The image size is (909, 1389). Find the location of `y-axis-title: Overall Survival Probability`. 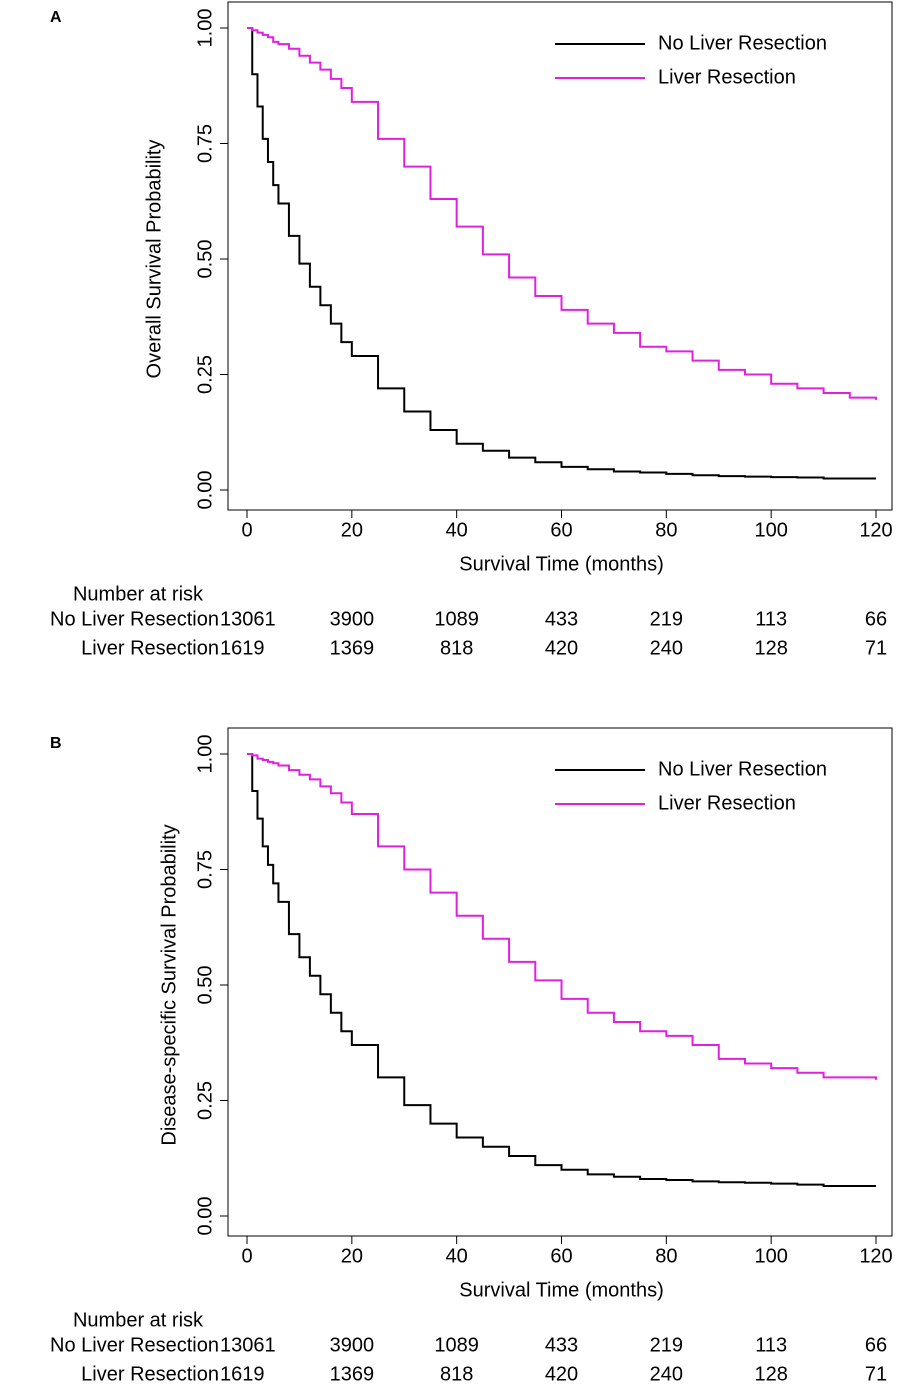

y-axis-title: Overall Survival Probability is located at coordinates (154, 259).